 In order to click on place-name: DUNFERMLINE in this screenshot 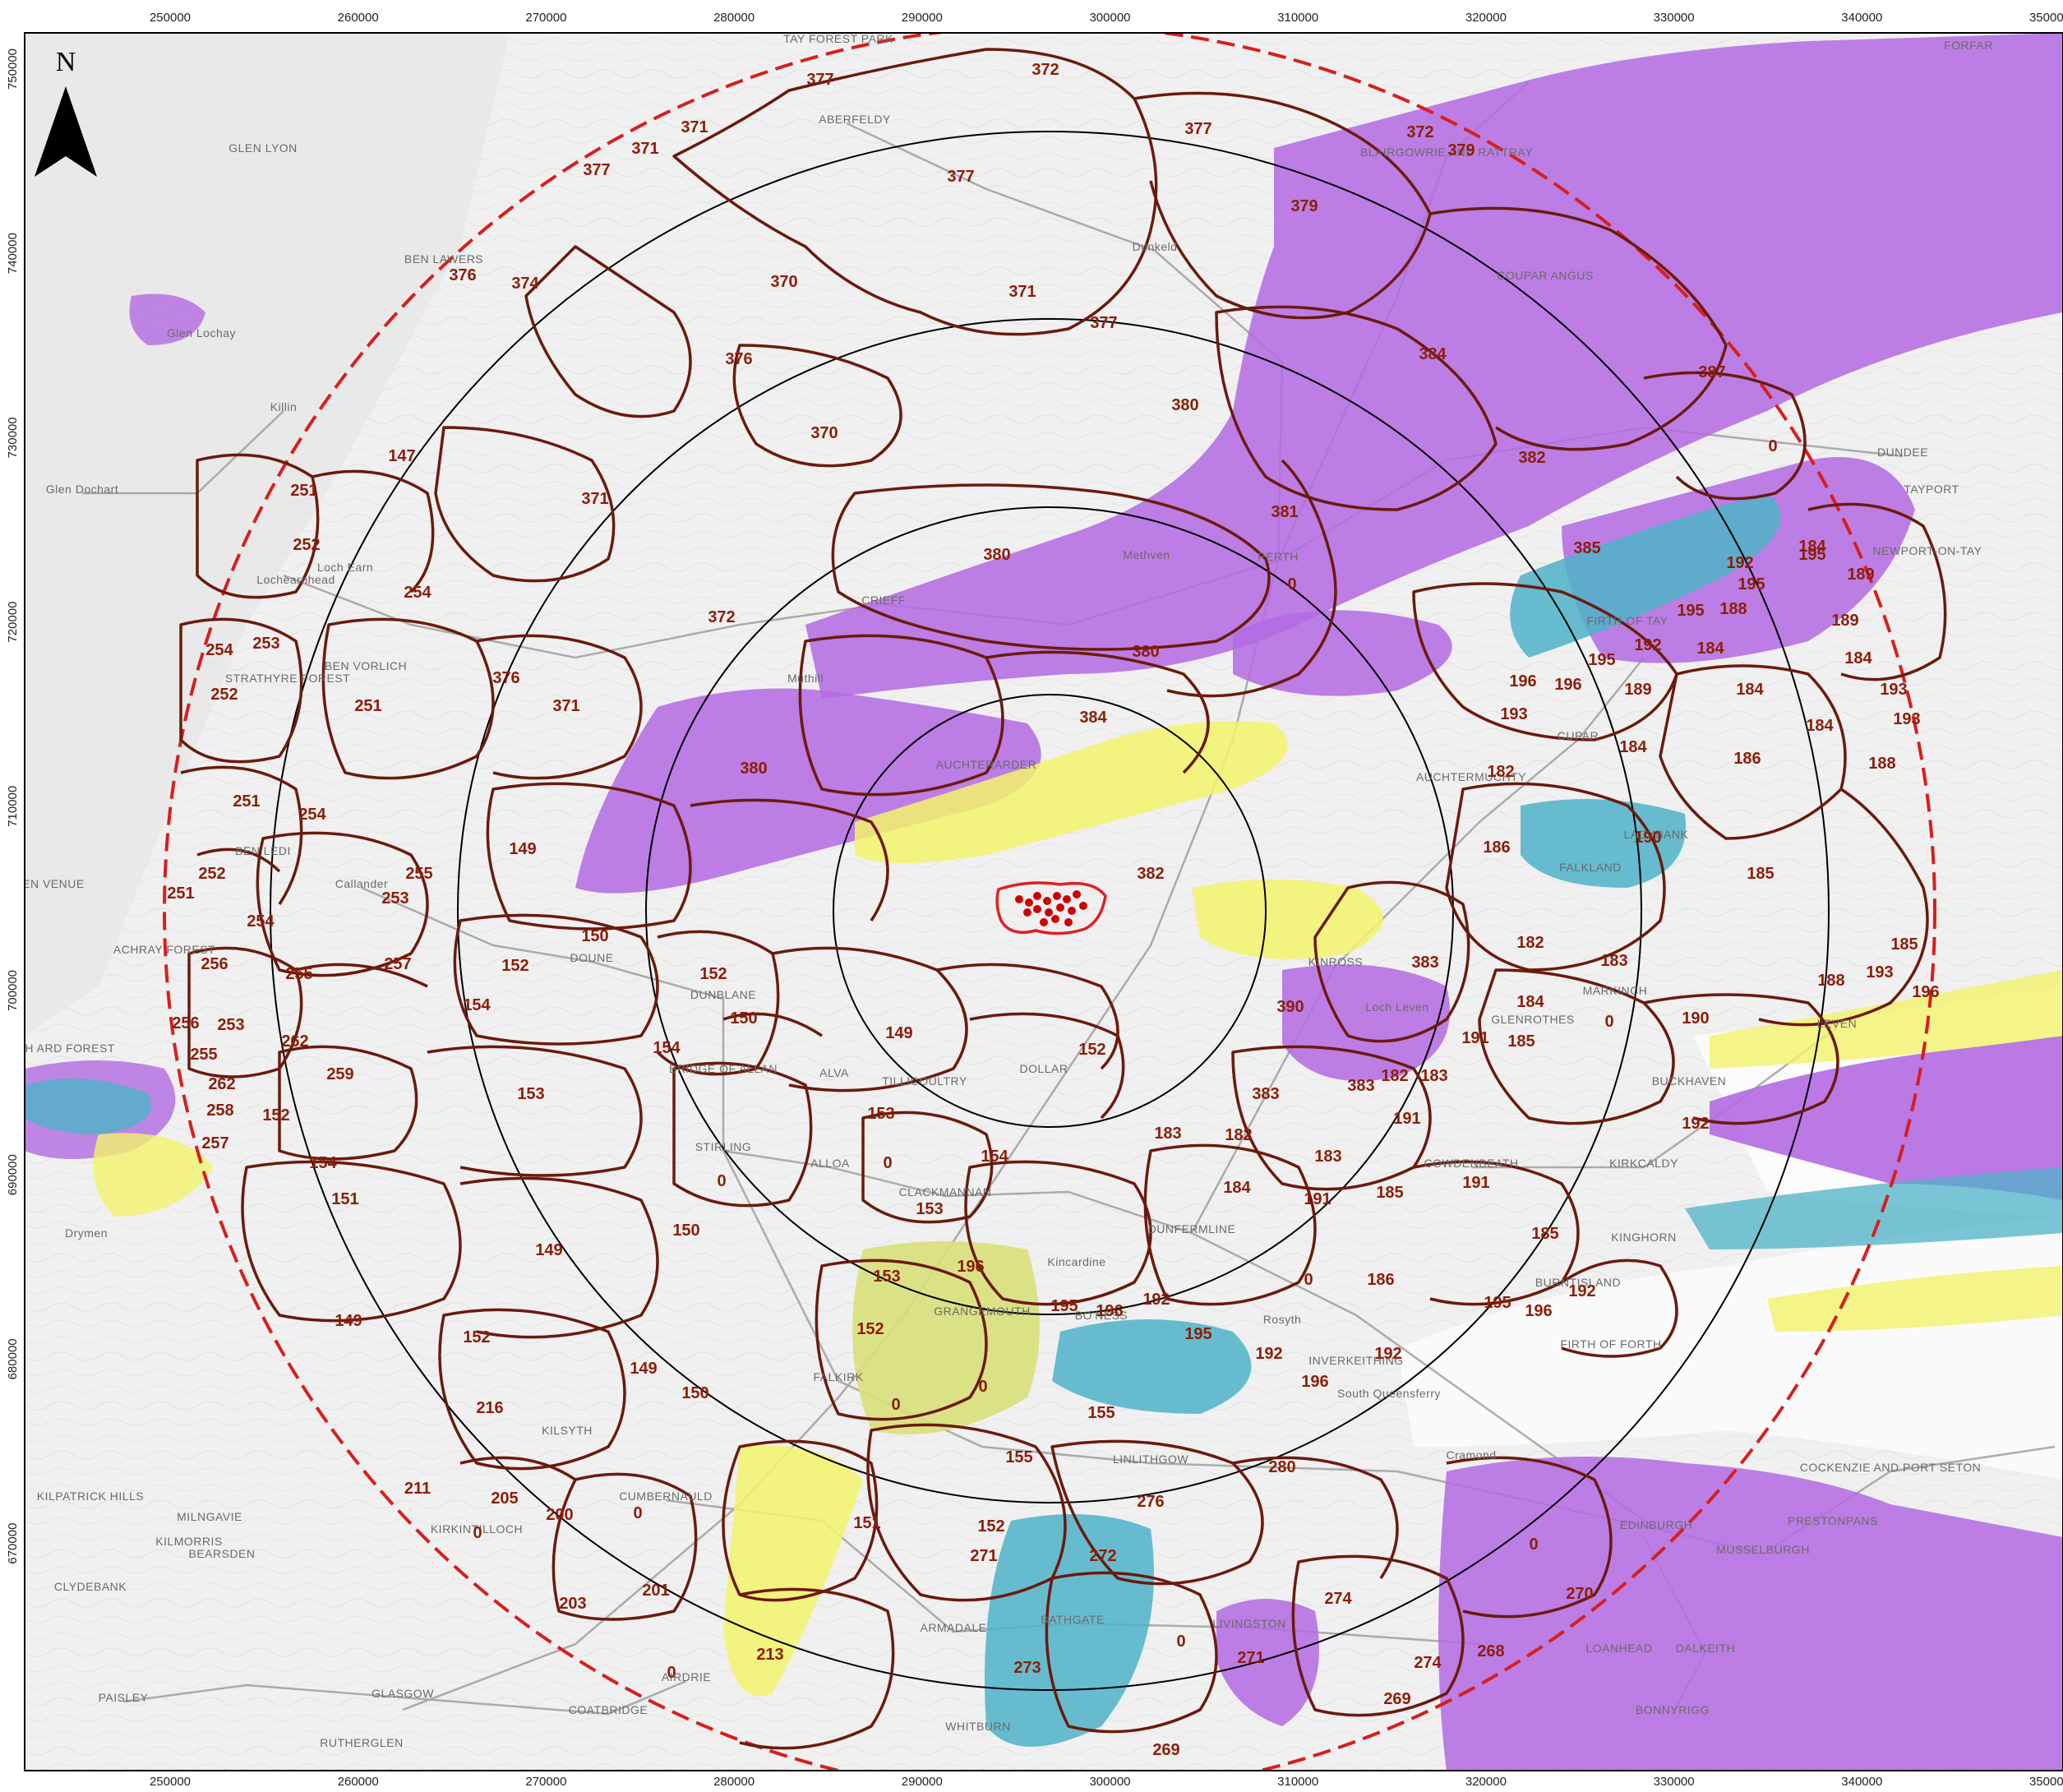, I will do `click(1192, 1228)`.